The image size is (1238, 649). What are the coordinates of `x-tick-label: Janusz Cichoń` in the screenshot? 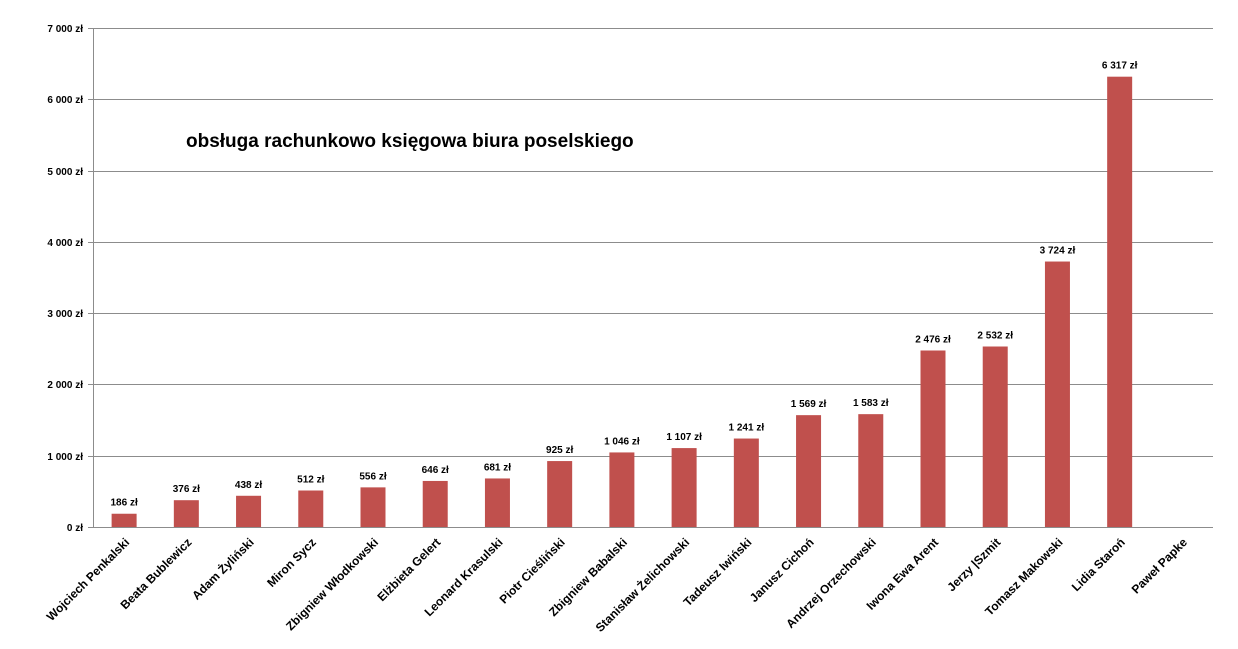 It's located at (782, 570).